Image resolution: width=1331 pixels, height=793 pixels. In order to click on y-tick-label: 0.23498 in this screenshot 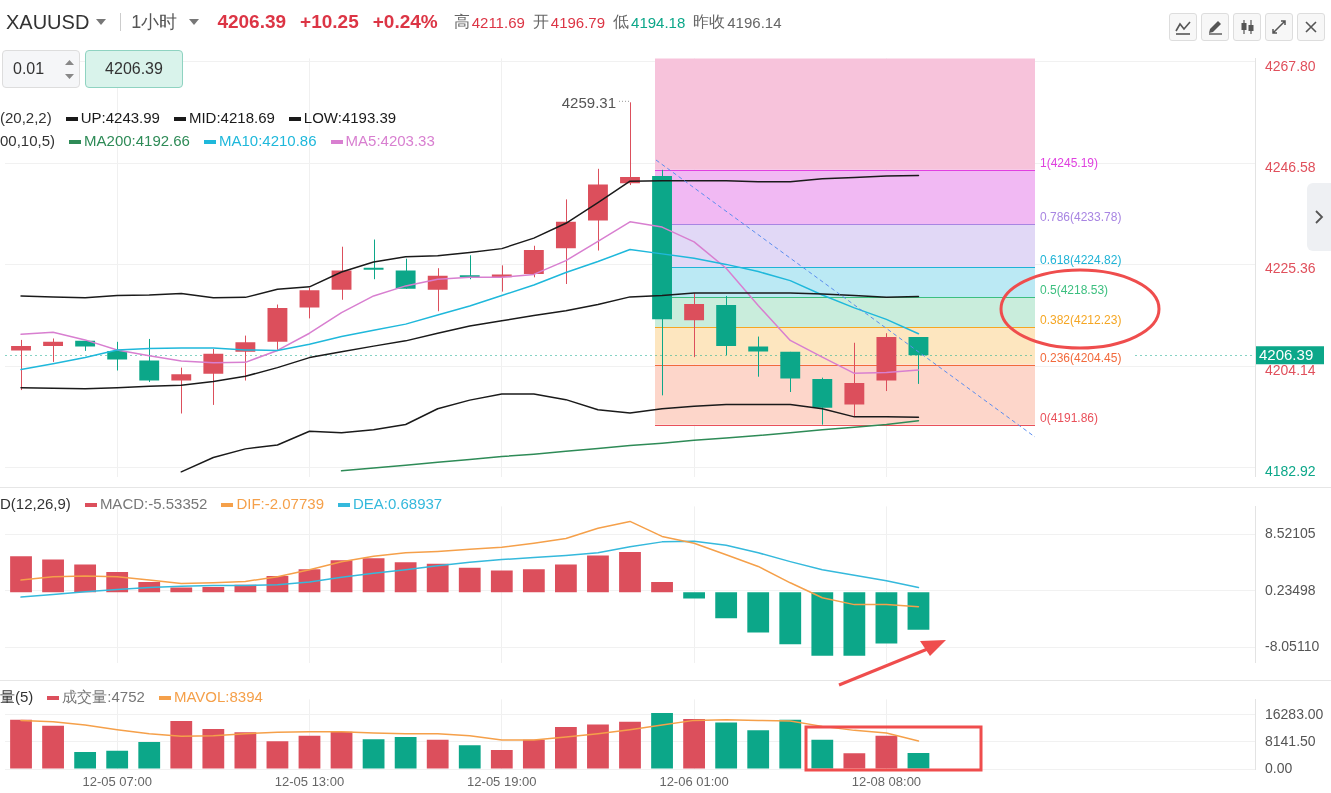, I will do `click(1290, 589)`.